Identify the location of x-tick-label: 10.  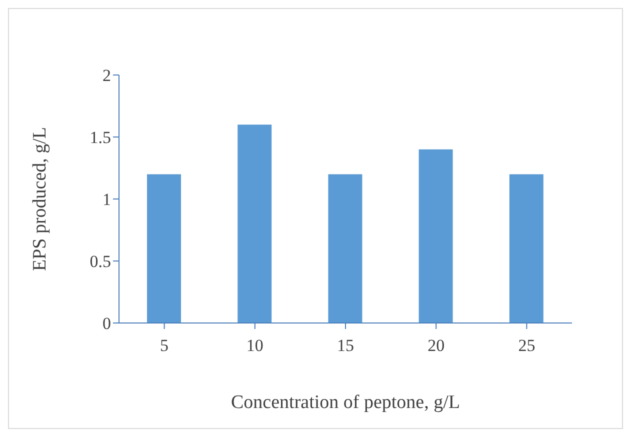
(255, 346).